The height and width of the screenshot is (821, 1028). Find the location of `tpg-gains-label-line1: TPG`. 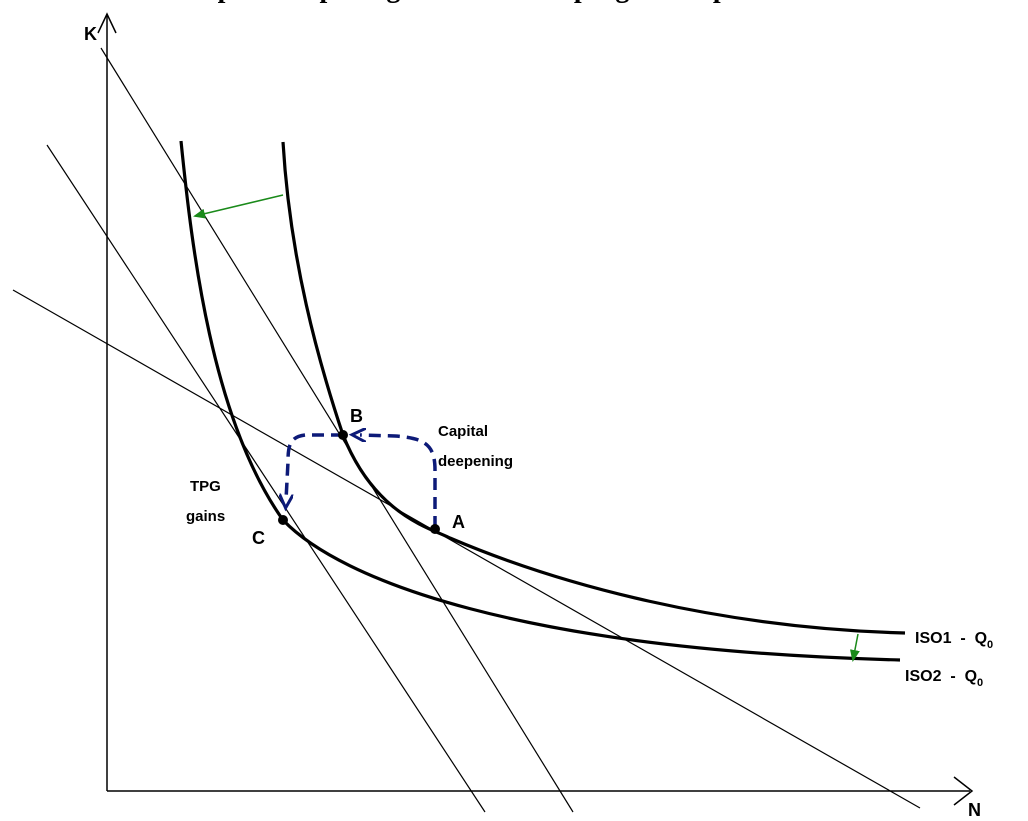

tpg-gains-label-line1: TPG is located at coordinates (205, 486).